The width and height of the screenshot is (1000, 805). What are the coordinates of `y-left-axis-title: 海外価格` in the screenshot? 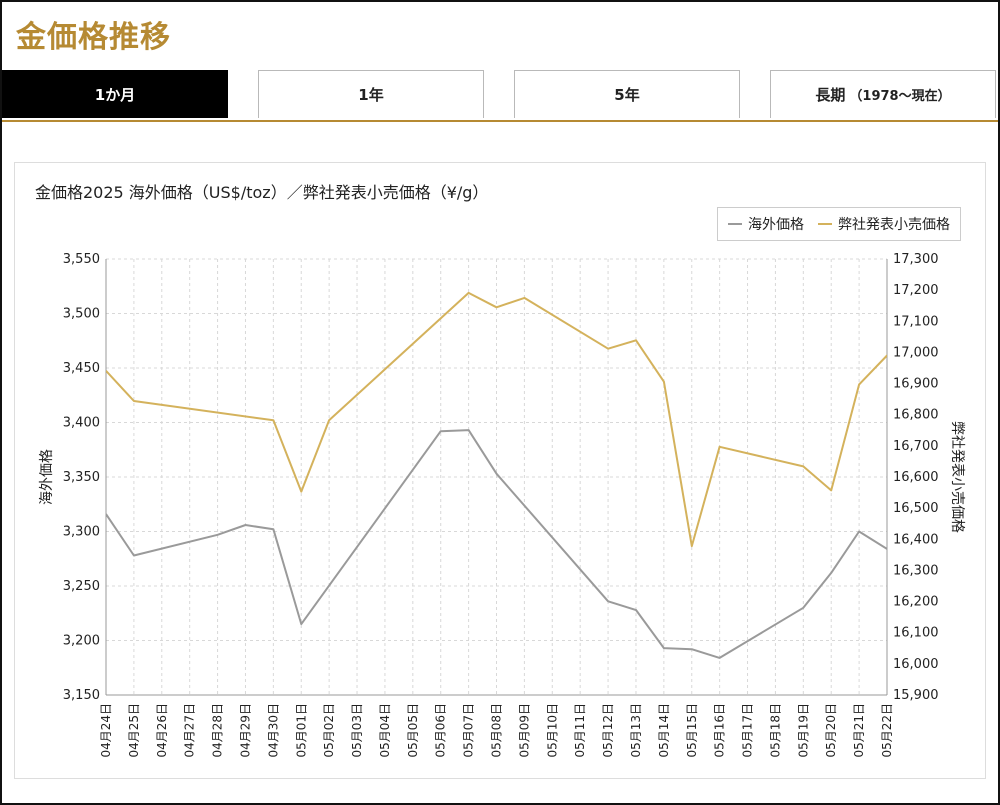 It's located at (47, 477).